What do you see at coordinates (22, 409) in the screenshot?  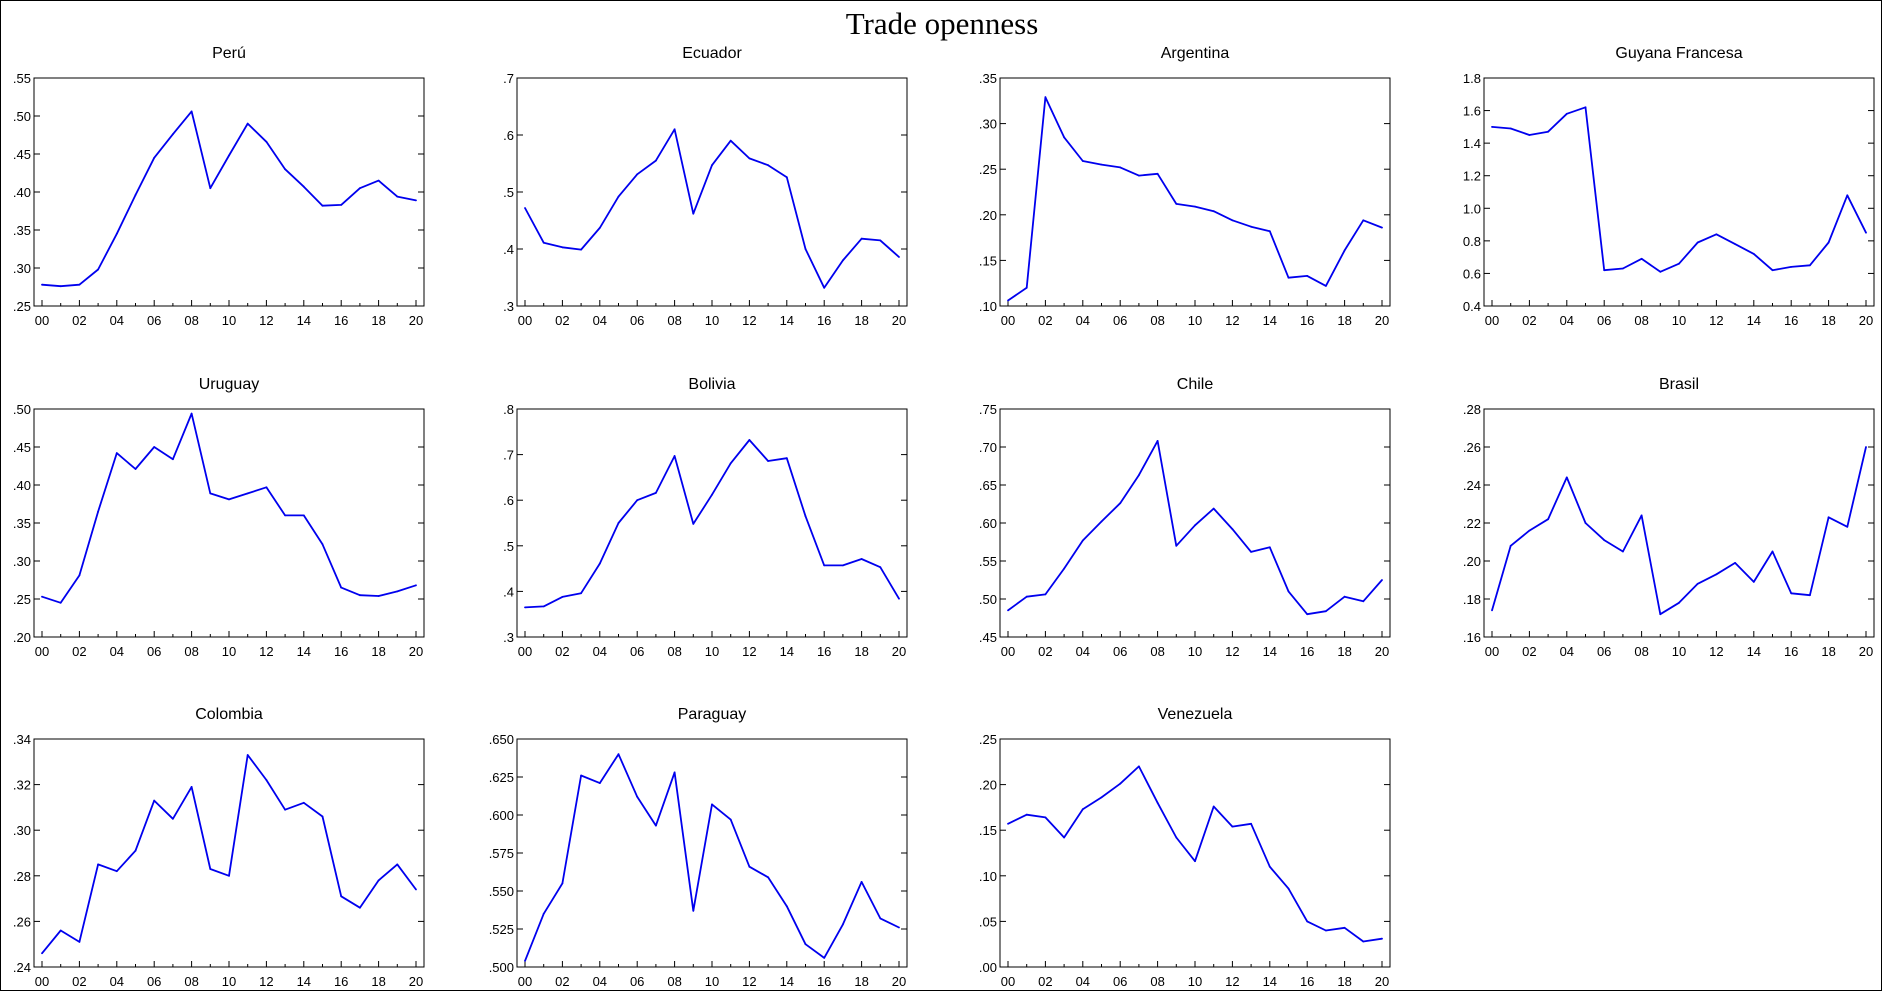 I see `y-tick-label: .50` at bounding box center [22, 409].